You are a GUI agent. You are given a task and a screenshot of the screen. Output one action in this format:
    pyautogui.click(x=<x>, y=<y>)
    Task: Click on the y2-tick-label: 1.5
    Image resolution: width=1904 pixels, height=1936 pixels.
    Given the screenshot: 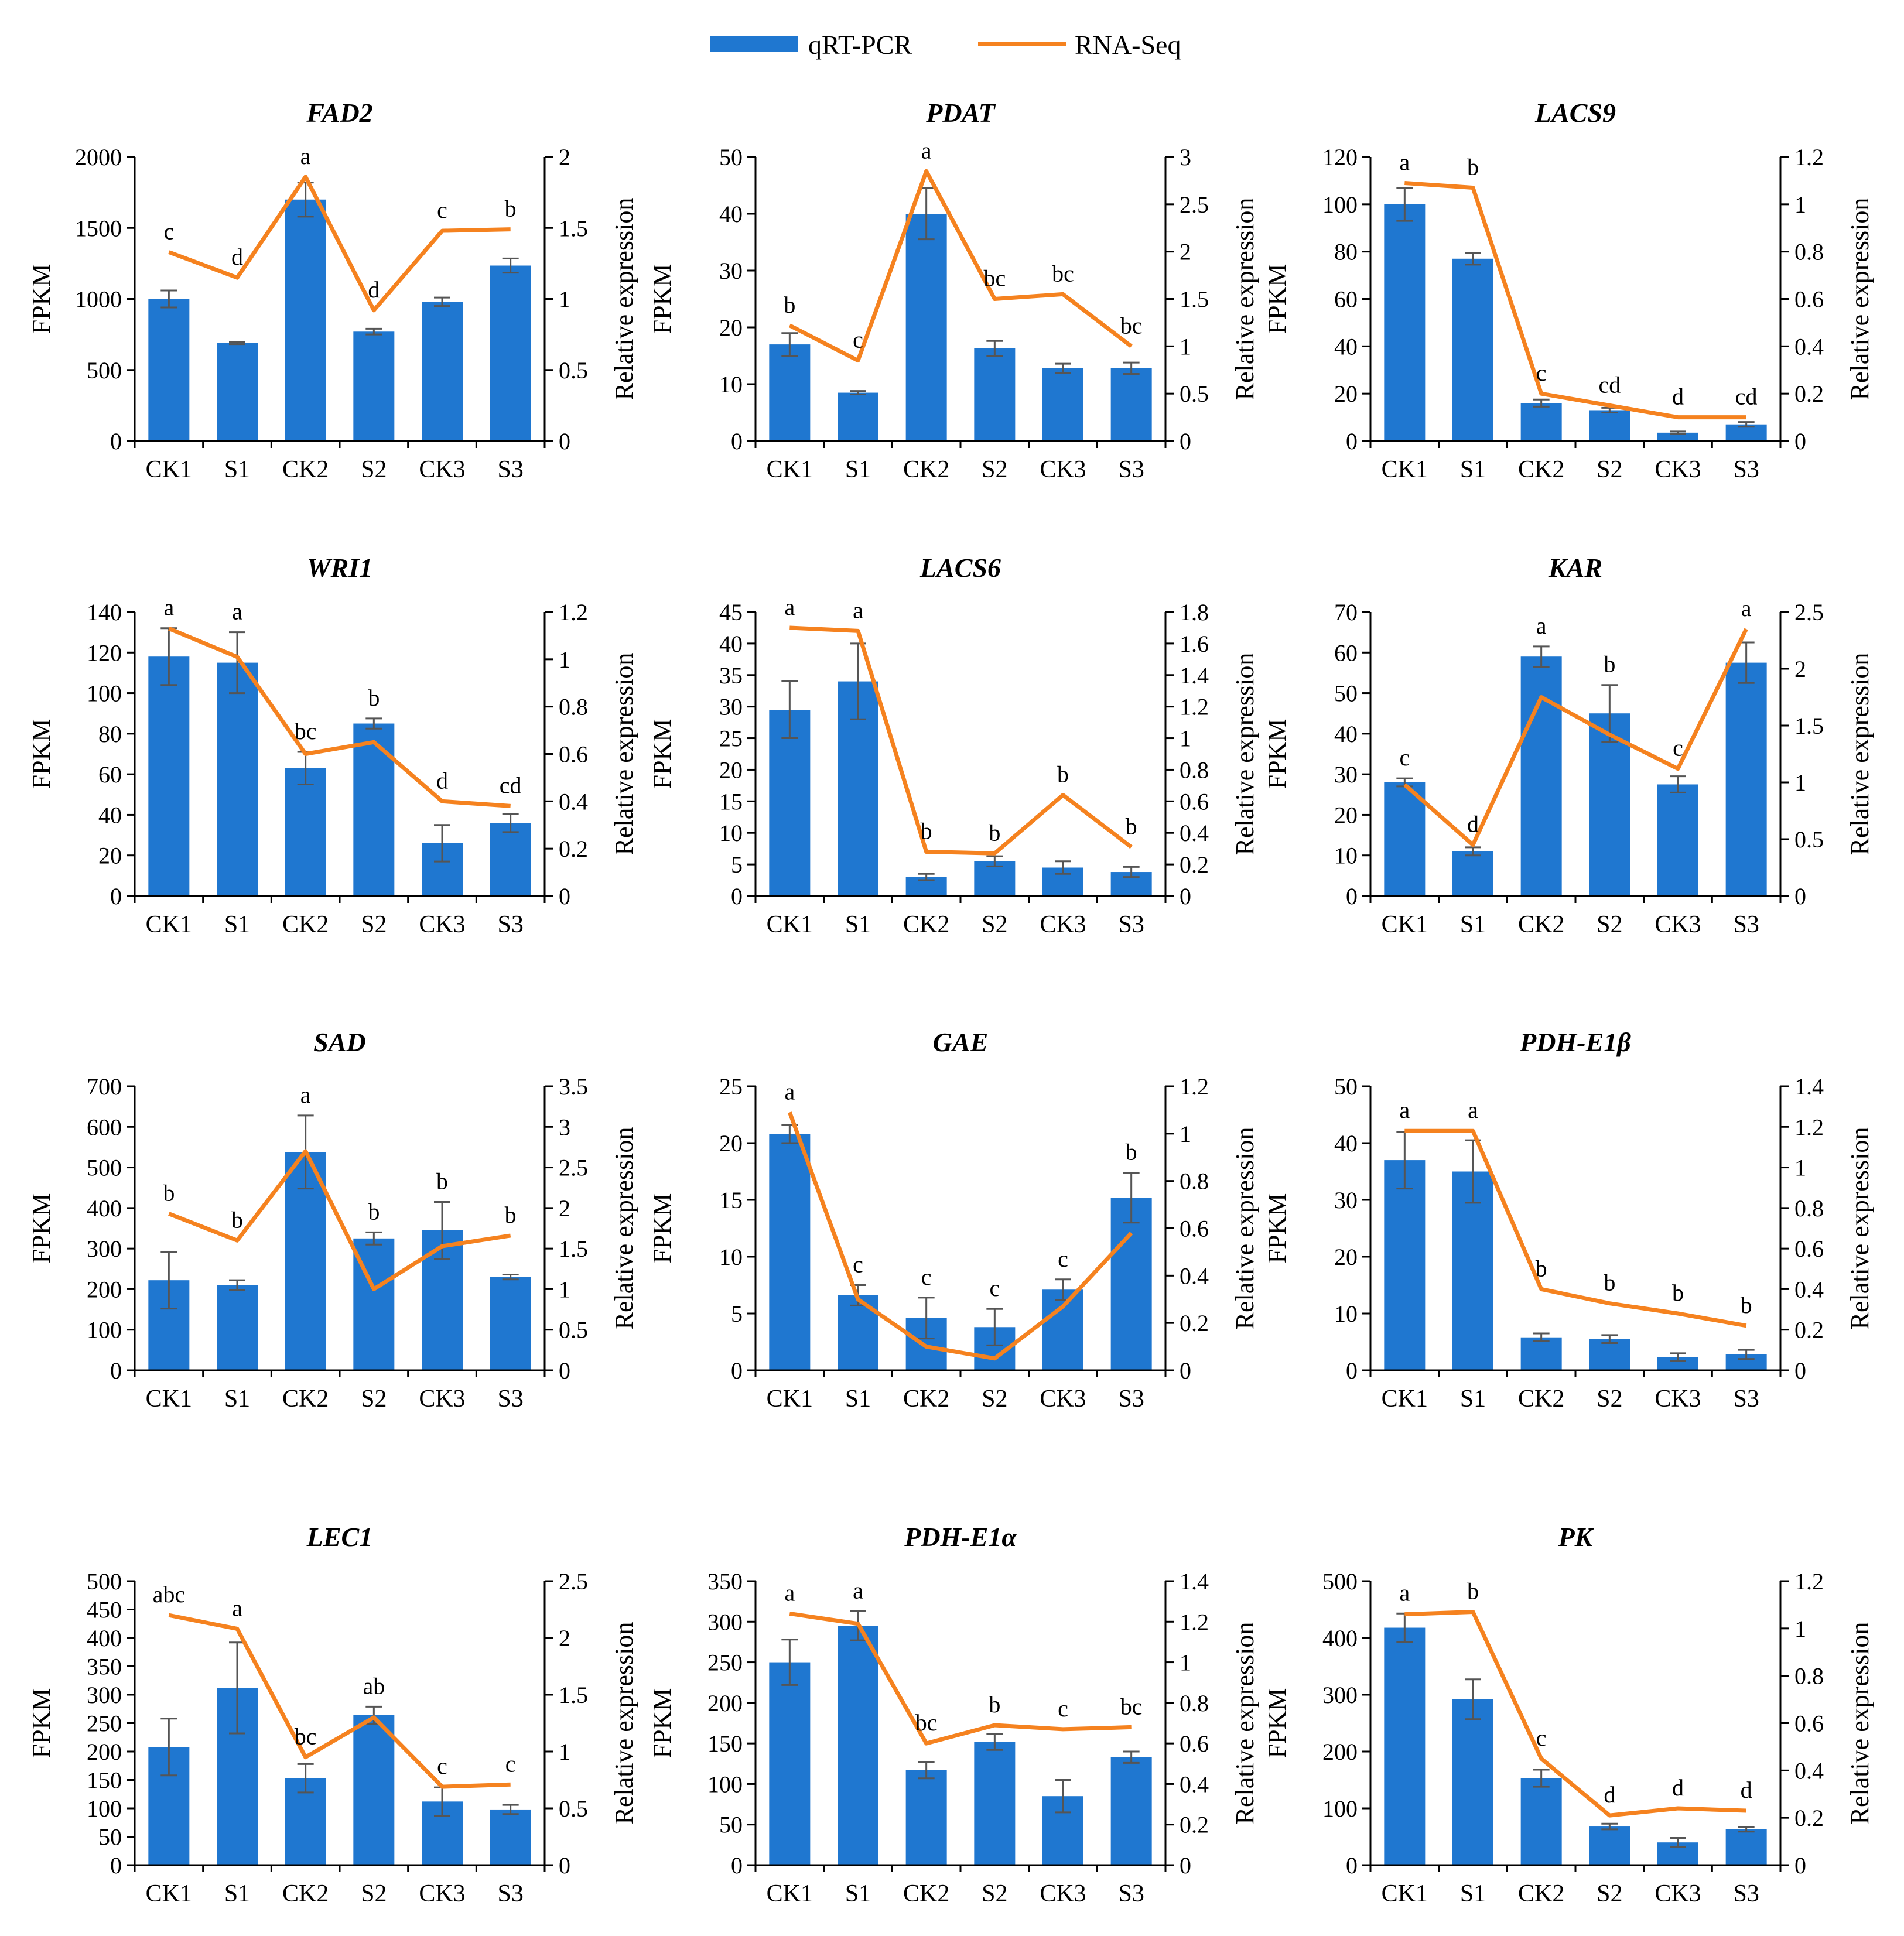 What is the action you would take?
    pyautogui.click(x=573, y=1249)
    